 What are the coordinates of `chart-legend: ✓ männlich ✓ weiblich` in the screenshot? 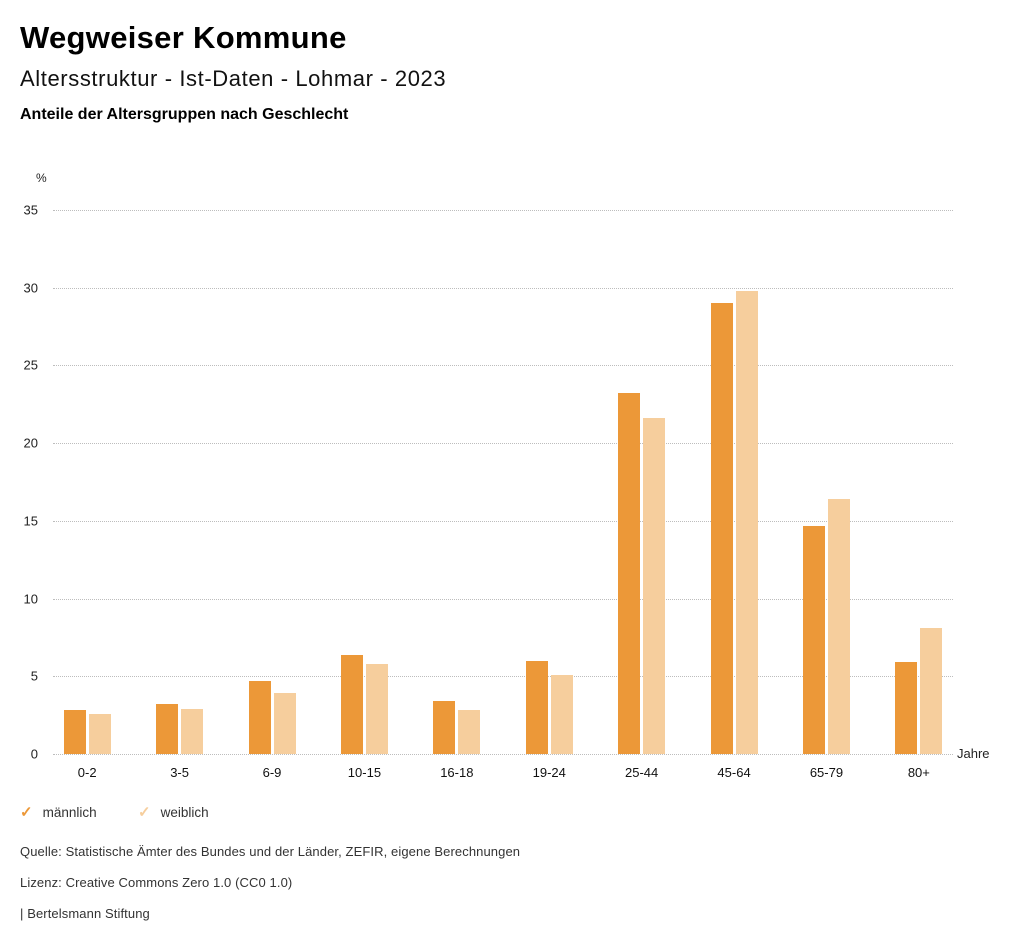 It's located at (138, 812).